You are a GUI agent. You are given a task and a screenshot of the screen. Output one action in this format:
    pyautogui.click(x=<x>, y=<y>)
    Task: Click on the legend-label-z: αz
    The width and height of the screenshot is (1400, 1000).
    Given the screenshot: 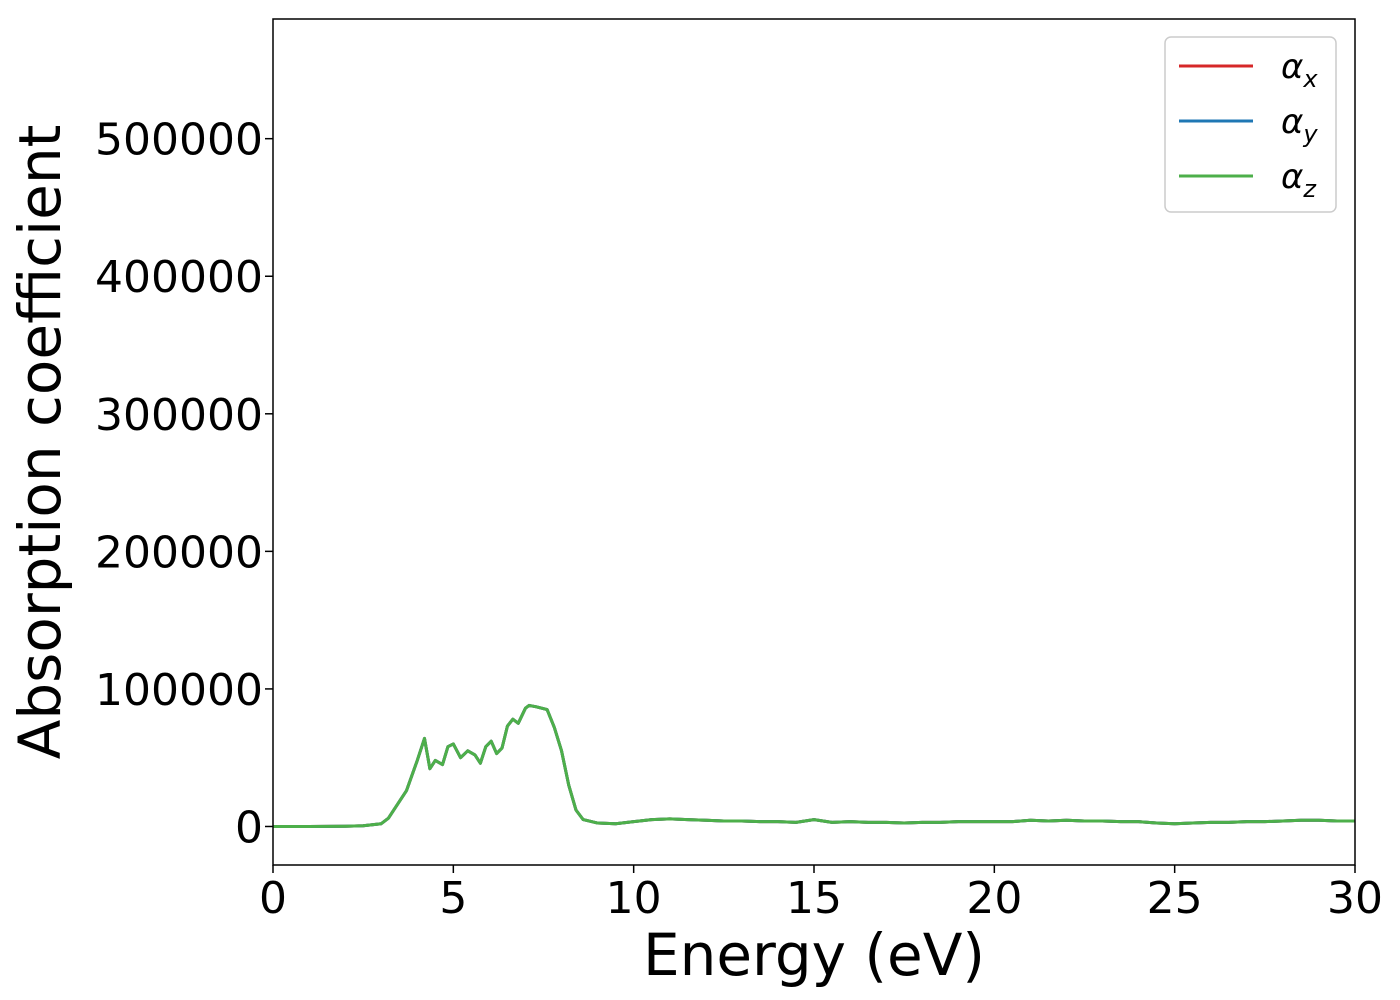 What is the action you would take?
    pyautogui.click(x=1299, y=180)
    